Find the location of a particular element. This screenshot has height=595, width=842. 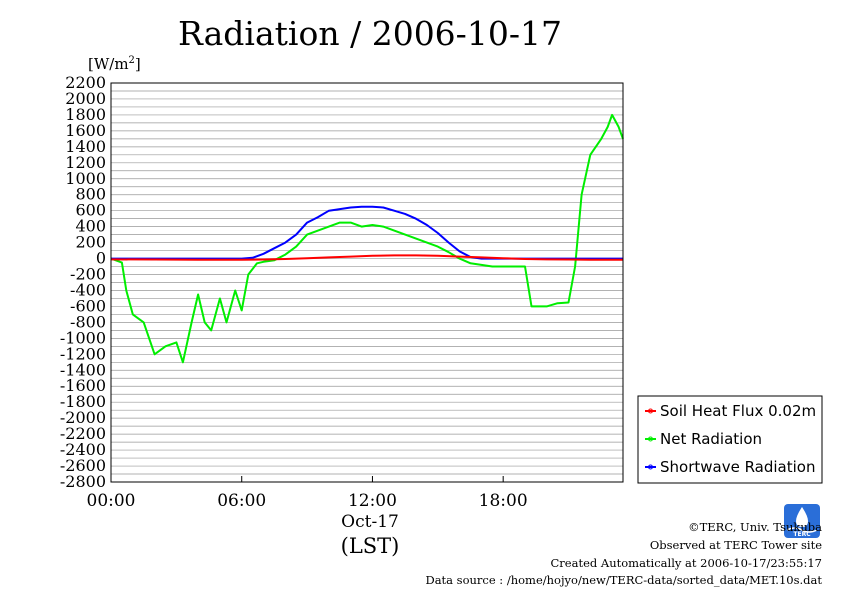

terc-logo: TERC is located at coordinates (802, 521).